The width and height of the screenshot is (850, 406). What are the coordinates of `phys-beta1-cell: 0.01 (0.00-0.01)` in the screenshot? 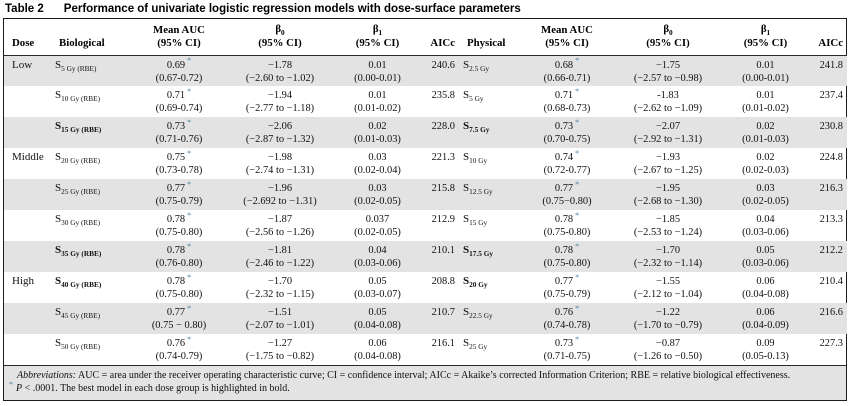 It's located at (765, 71).